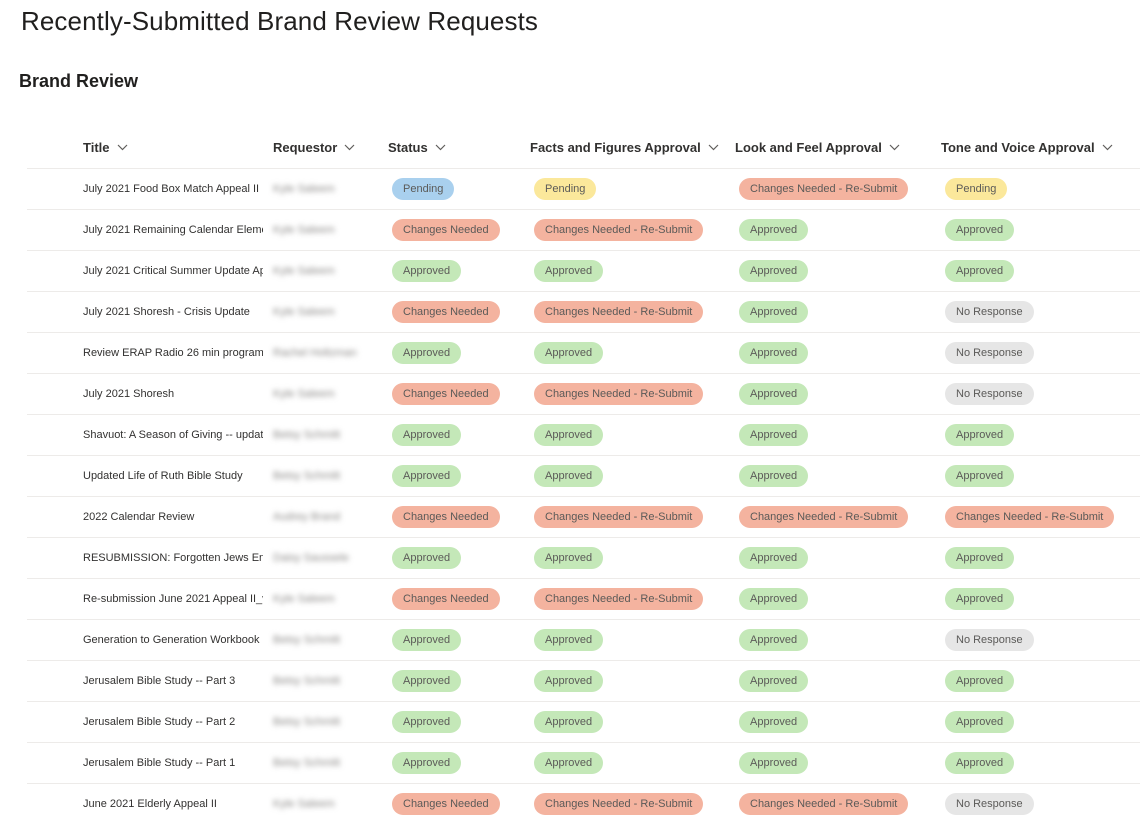 The height and width of the screenshot is (824, 1140). I want to click on row-title: Updated Life of Ruth Bible Study, so click(163, 476).